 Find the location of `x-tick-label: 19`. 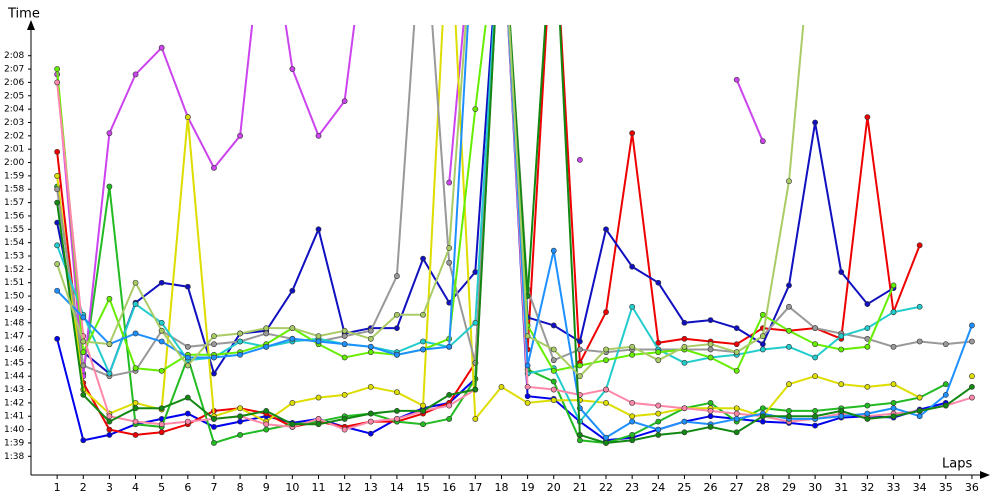

x-tick-label: 19 is located at coordinates (528, 487).